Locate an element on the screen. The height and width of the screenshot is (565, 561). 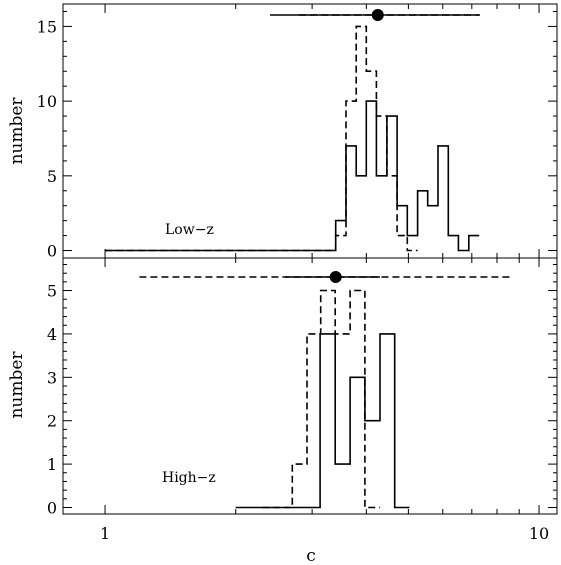
y-tick-label: 3 is located at coordinates (52, 377).